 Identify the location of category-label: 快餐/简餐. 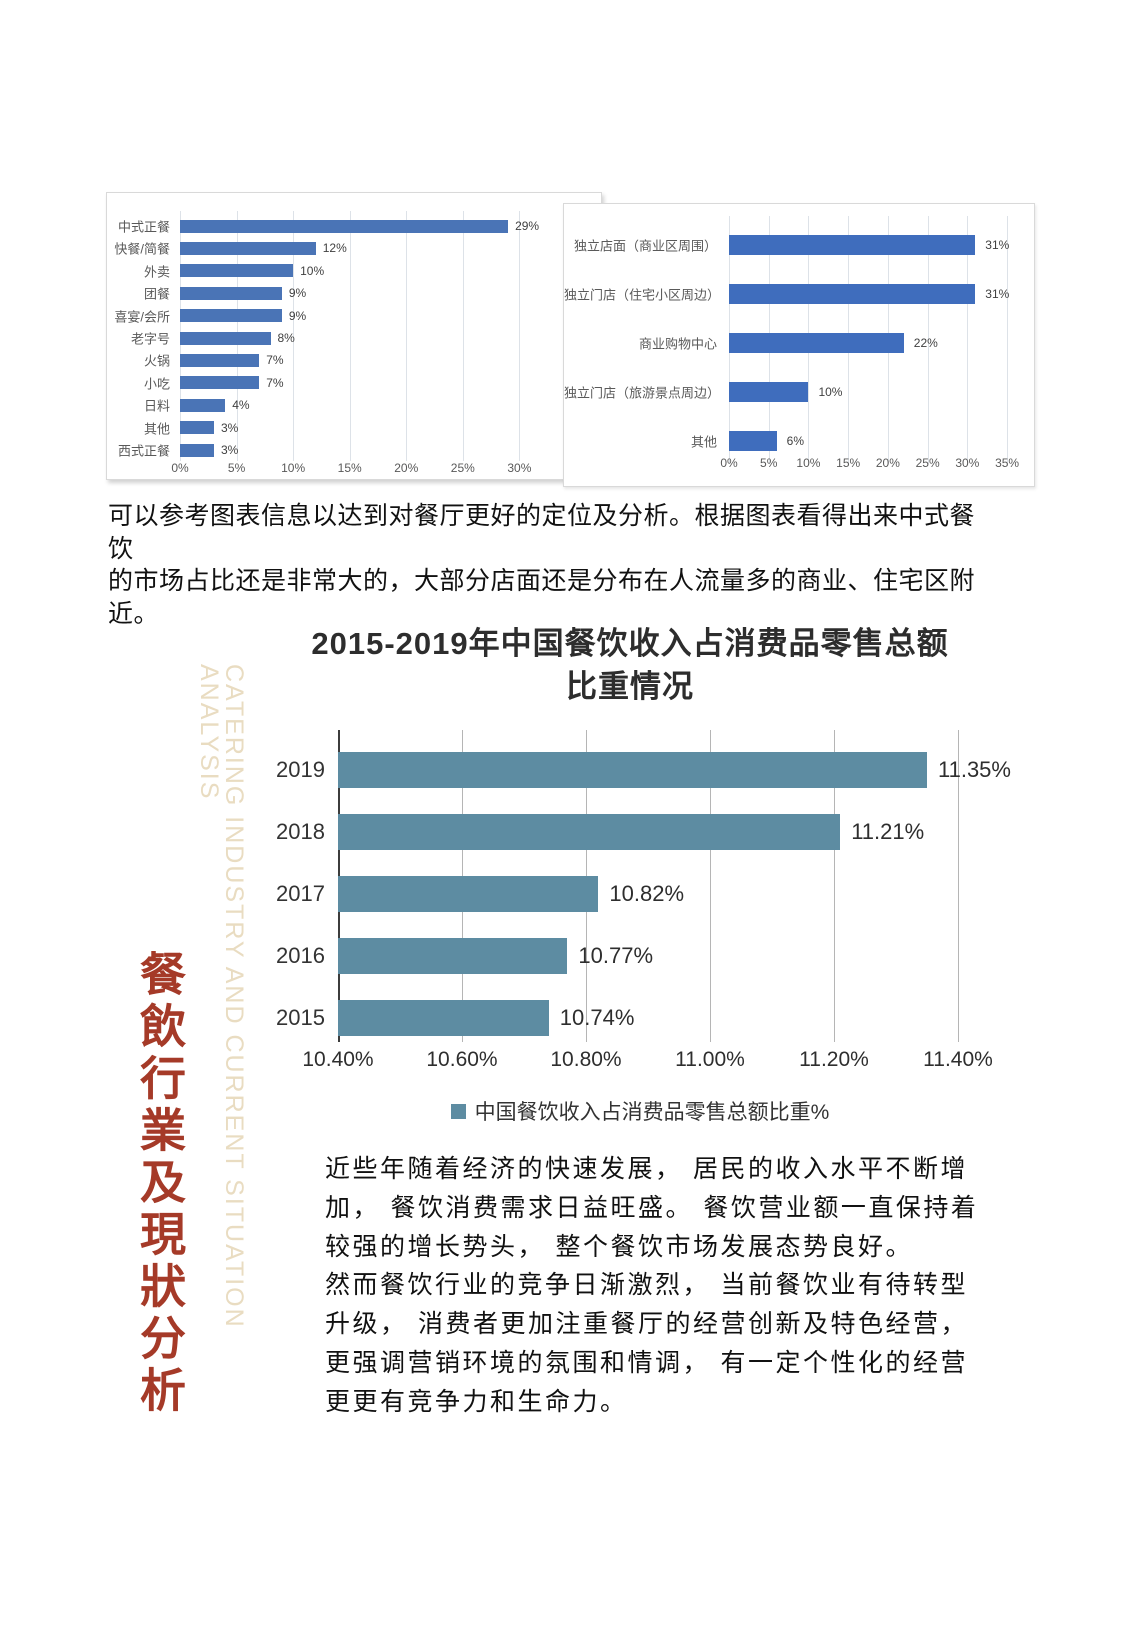
(142, 249).